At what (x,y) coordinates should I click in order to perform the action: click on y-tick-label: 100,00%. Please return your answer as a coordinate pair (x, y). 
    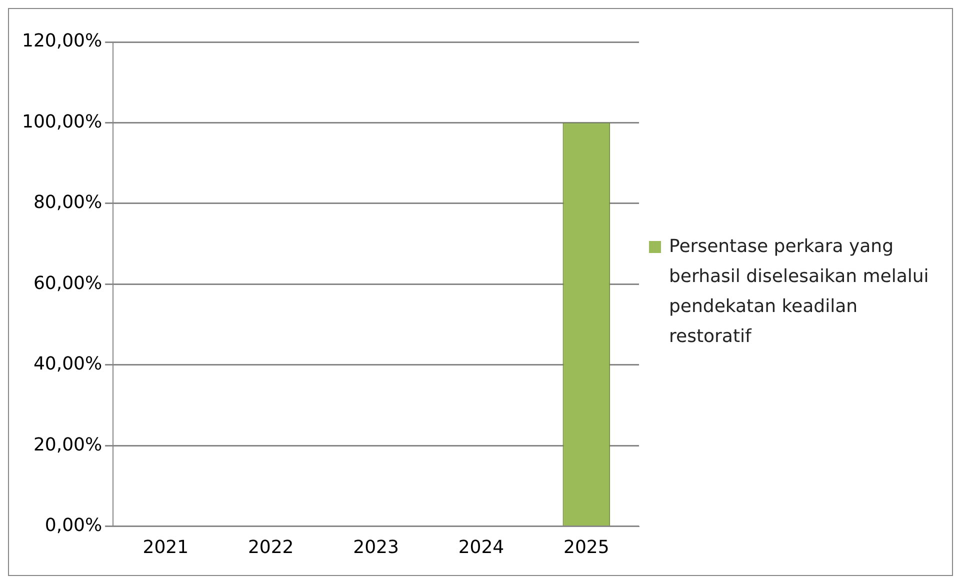
    Looking at the image, I should click on (62, 121).